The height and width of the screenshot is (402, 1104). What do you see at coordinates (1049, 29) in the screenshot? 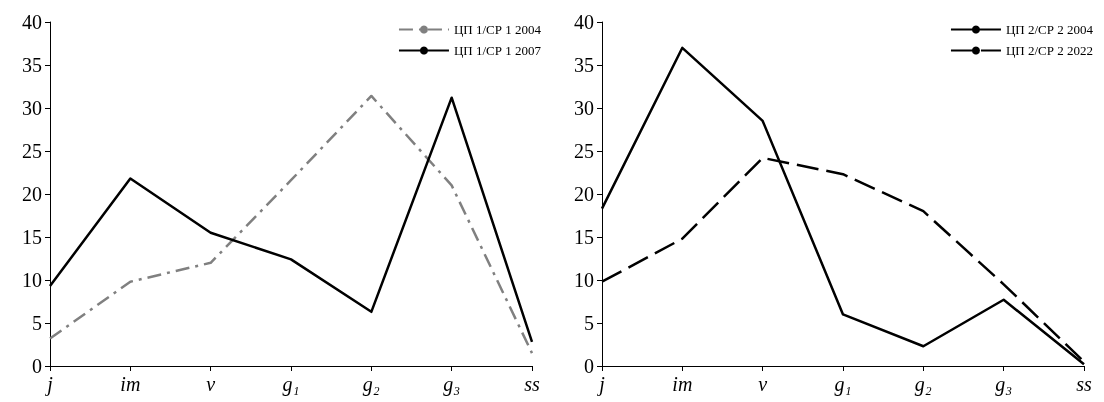
I see `legend-label: ЦП 2/СР 2 2004` at bounding box center [1049, 29].